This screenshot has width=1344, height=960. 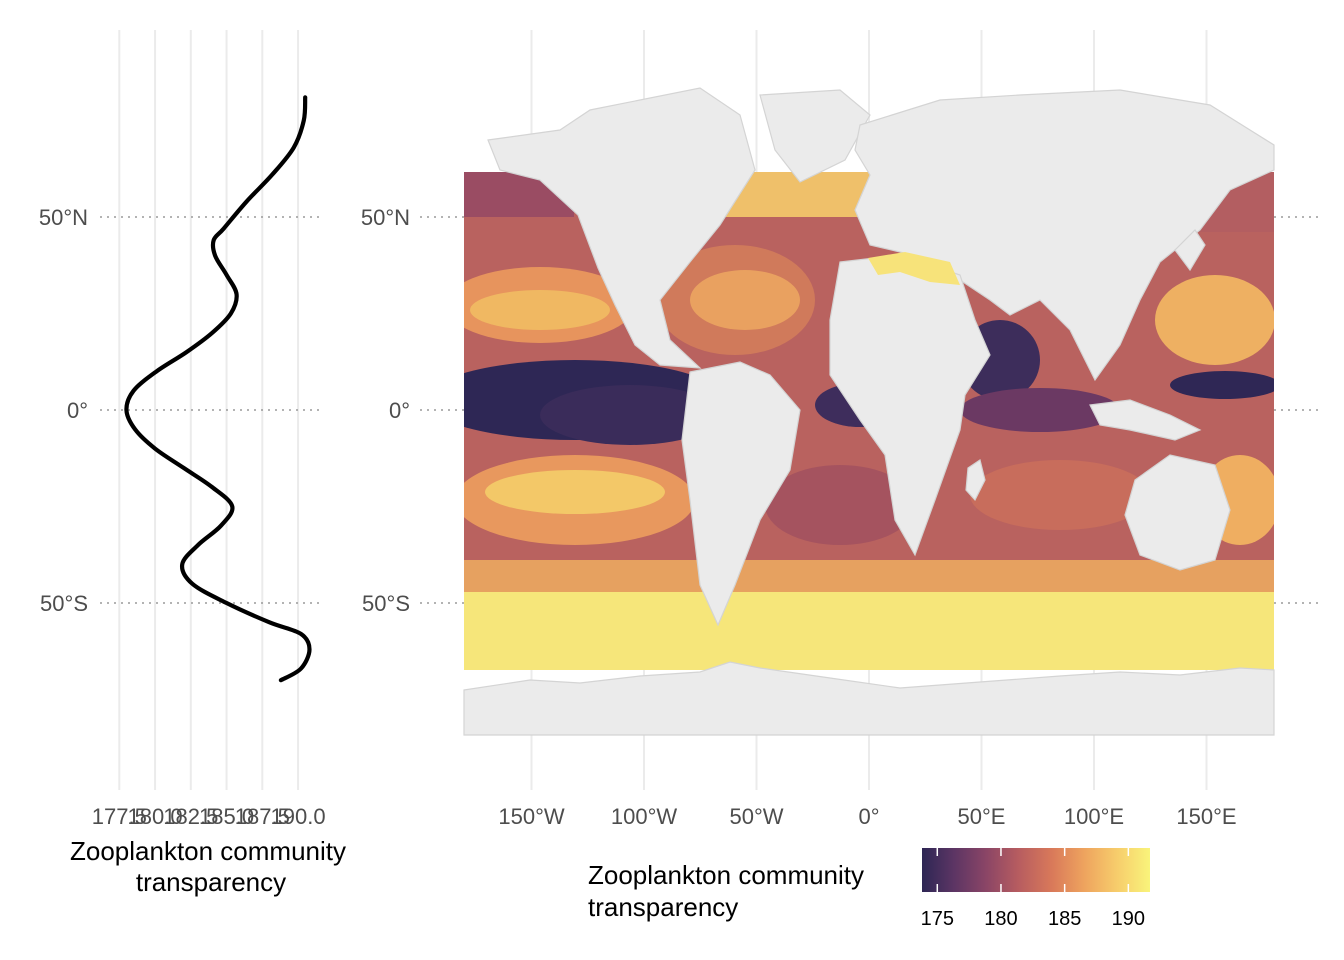 I want to click on profile-vertical-gridlines, so click(x=209, y=410).